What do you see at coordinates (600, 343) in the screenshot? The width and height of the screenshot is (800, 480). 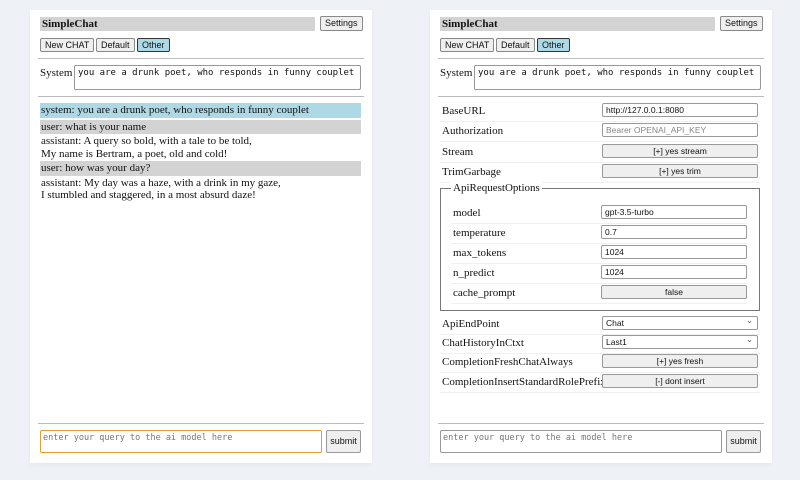 I see `setting-chat-history: ChatHistoryInCtxt Last1` at bounding box center [600, 343].